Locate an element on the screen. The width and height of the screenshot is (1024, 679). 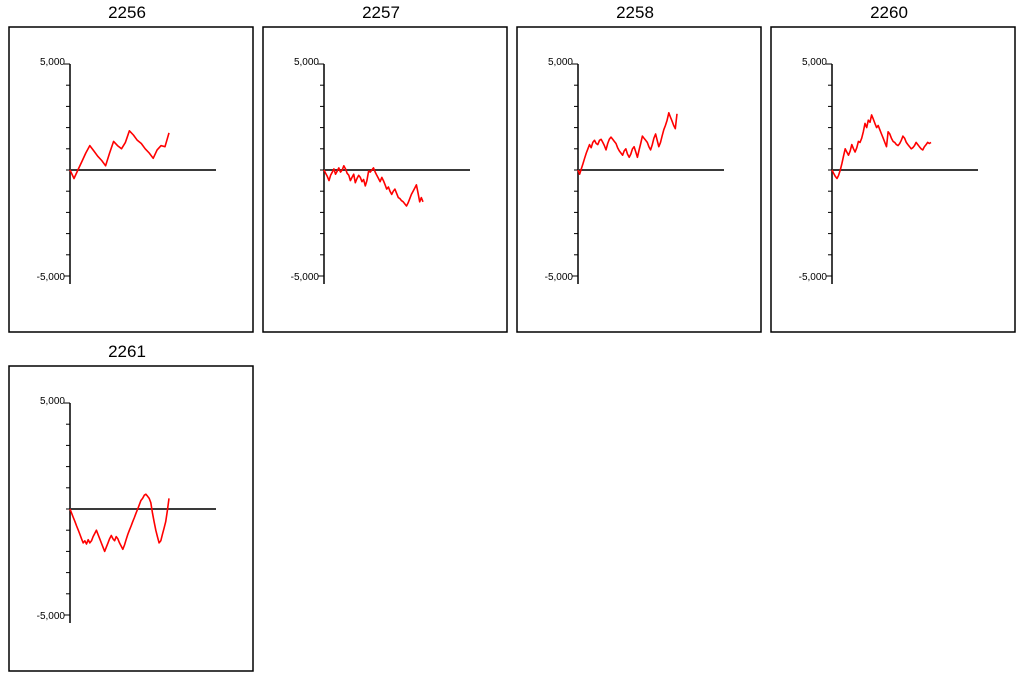
chart-panel-2257: 2257 5,000 -5,000 is located at coordinates (381, 170).